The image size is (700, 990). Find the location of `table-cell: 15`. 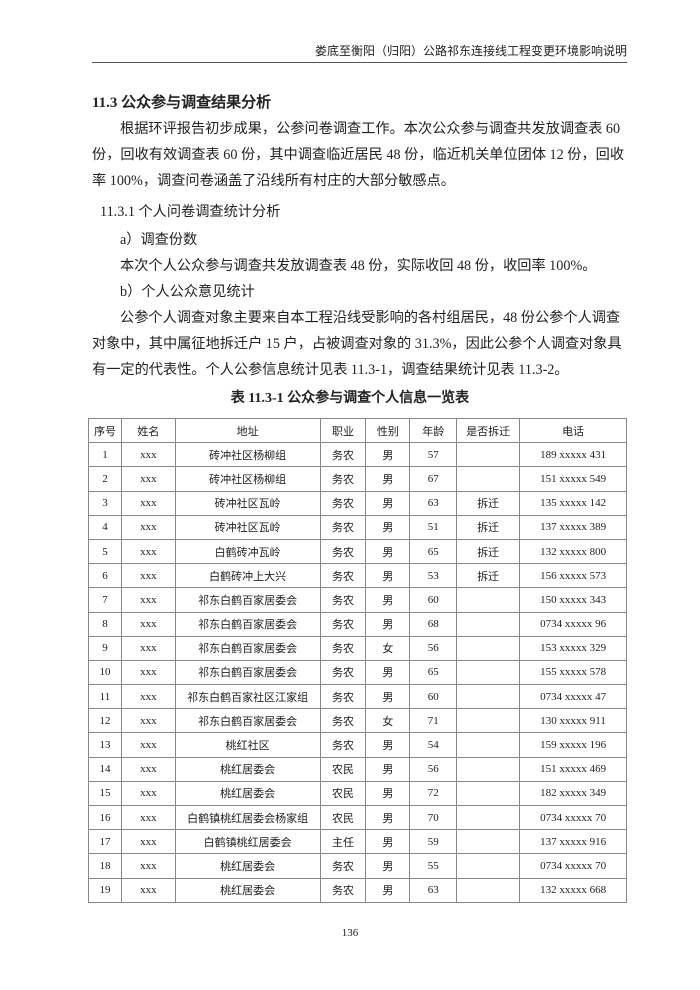

table-cell: 15 is located at coordinates (105, 793).